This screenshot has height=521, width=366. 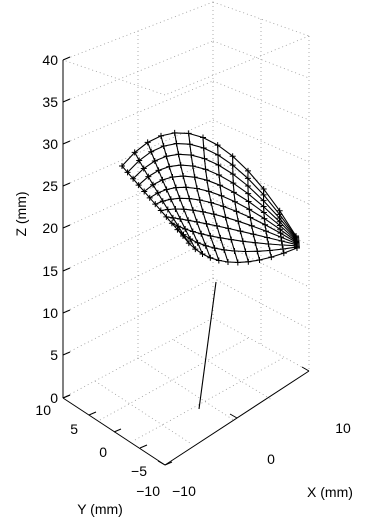 I want to click on surface-stem, so click(x=207, y=345).